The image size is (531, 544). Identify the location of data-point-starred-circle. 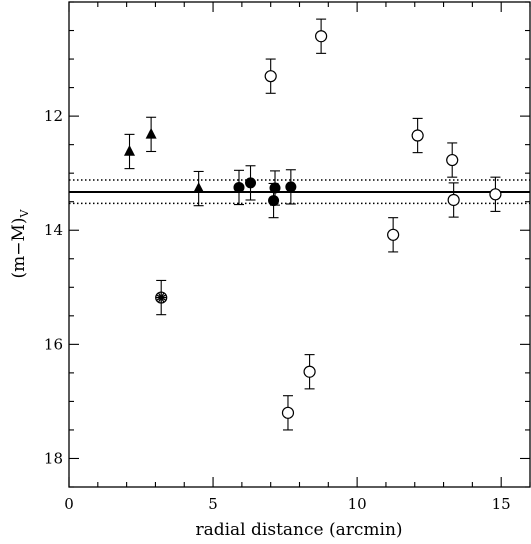
(161, 297).